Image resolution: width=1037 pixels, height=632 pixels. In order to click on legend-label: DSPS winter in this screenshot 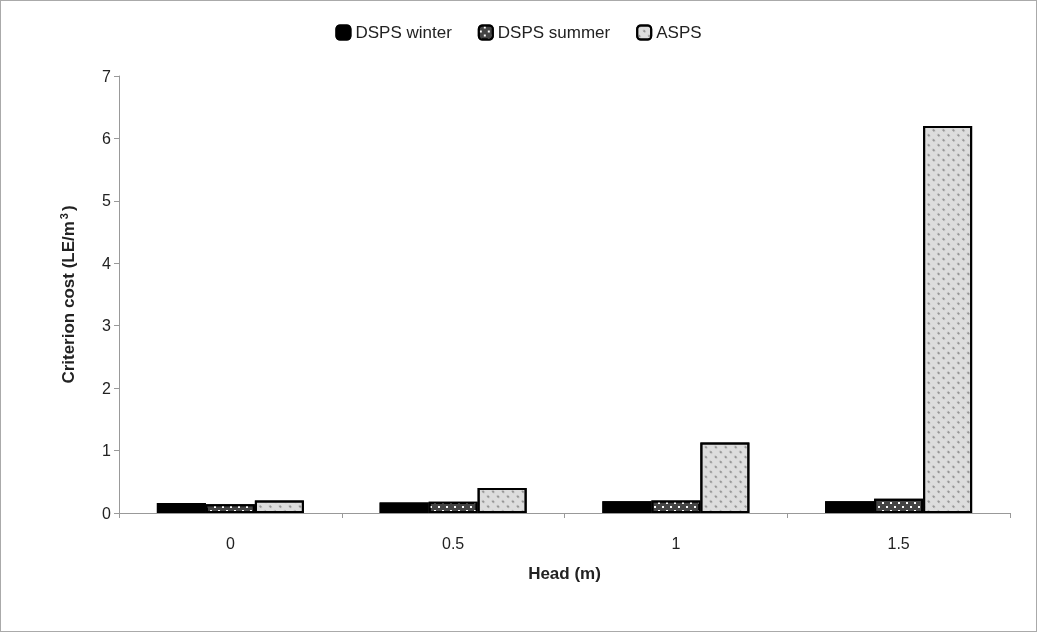, I will do `click(404, 32)`.